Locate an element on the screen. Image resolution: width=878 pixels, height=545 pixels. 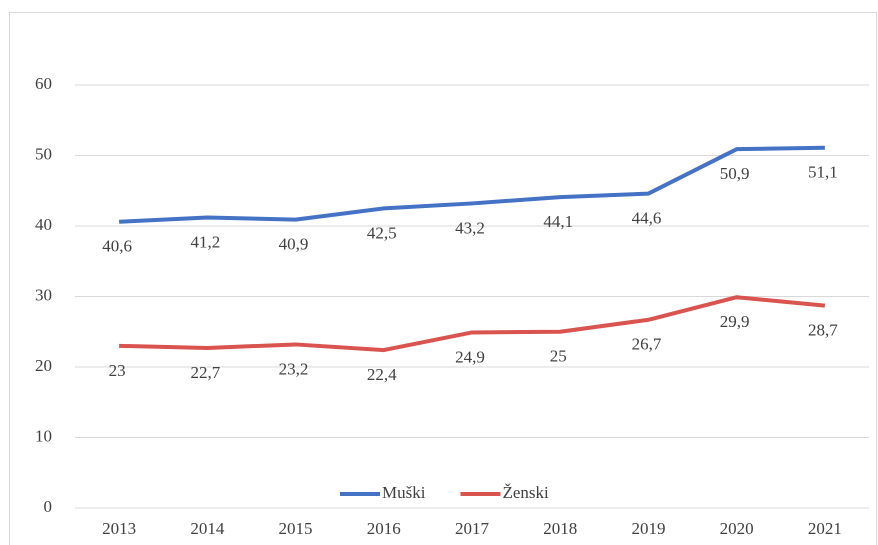
y-tick-label: 60 is located at coordinates (43, 83).